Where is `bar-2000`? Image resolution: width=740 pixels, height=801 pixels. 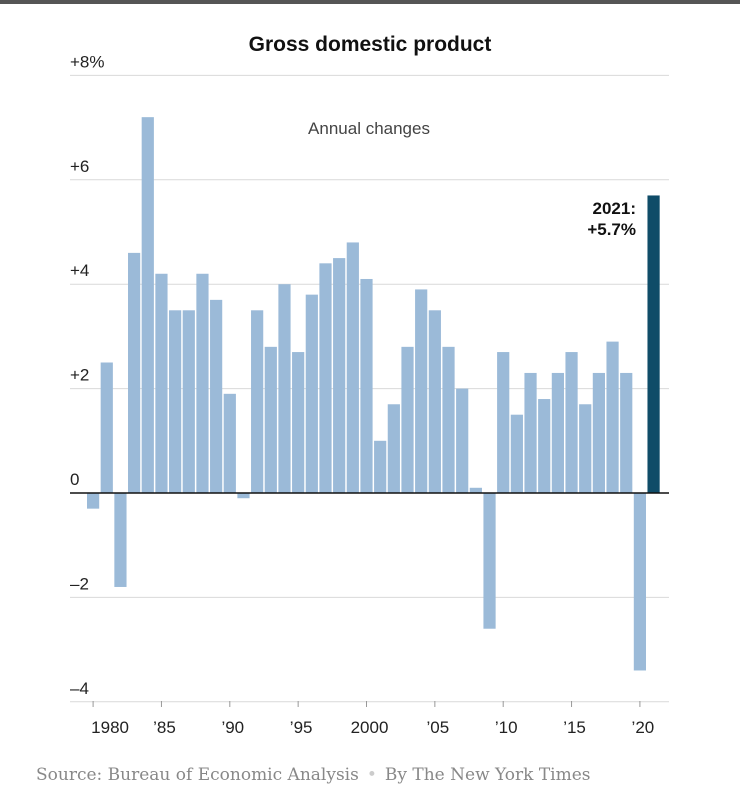
bar-2000 is located at coordinates (366, 385).